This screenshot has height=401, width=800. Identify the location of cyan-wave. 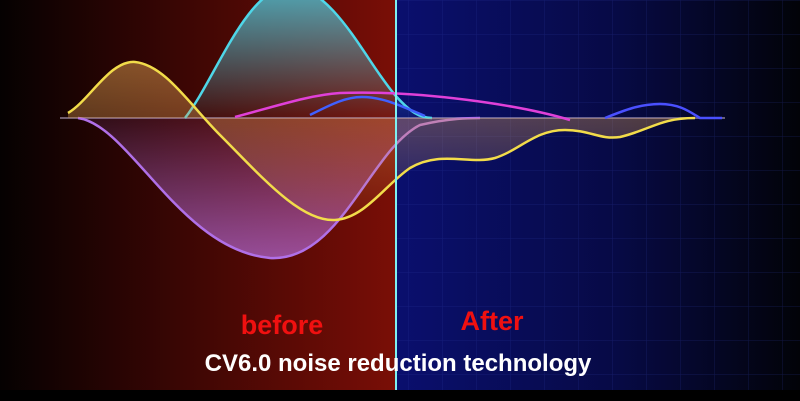
(308, 60).